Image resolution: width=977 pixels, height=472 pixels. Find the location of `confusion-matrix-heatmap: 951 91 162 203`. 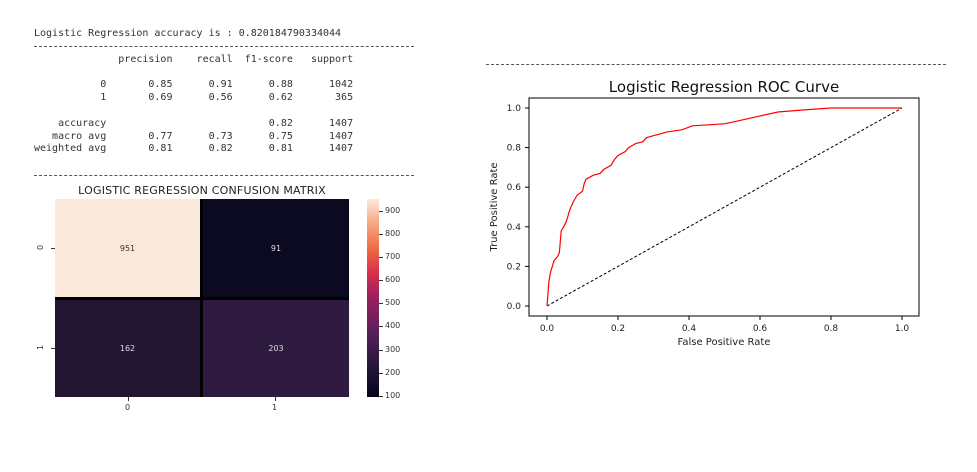

confusion-matrix-heatmap: 951 91 162 203 is located at coordinates (202, 298).